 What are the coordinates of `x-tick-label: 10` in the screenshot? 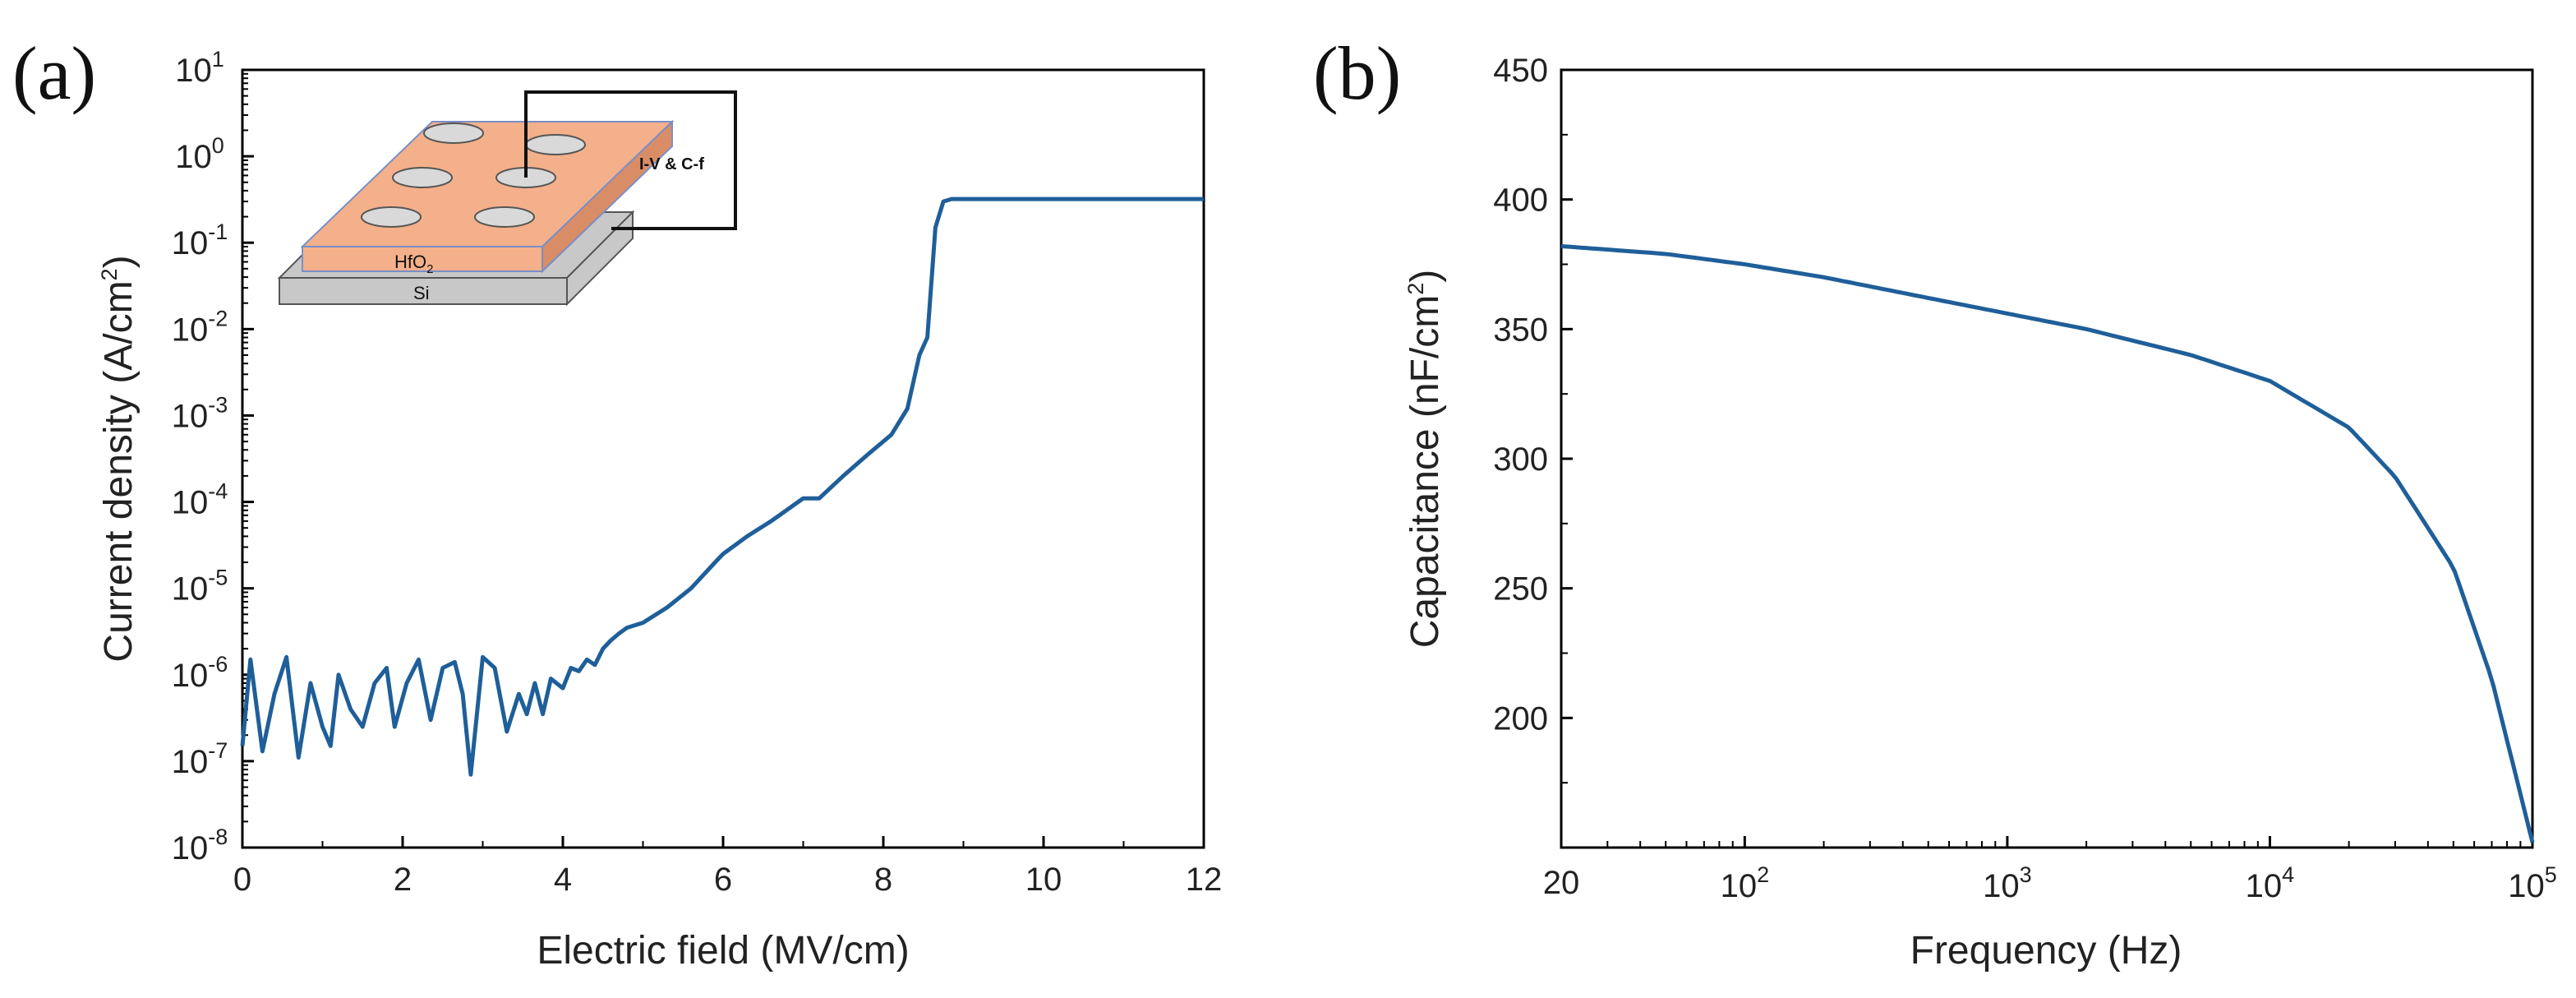 It's located at (1043, 880).